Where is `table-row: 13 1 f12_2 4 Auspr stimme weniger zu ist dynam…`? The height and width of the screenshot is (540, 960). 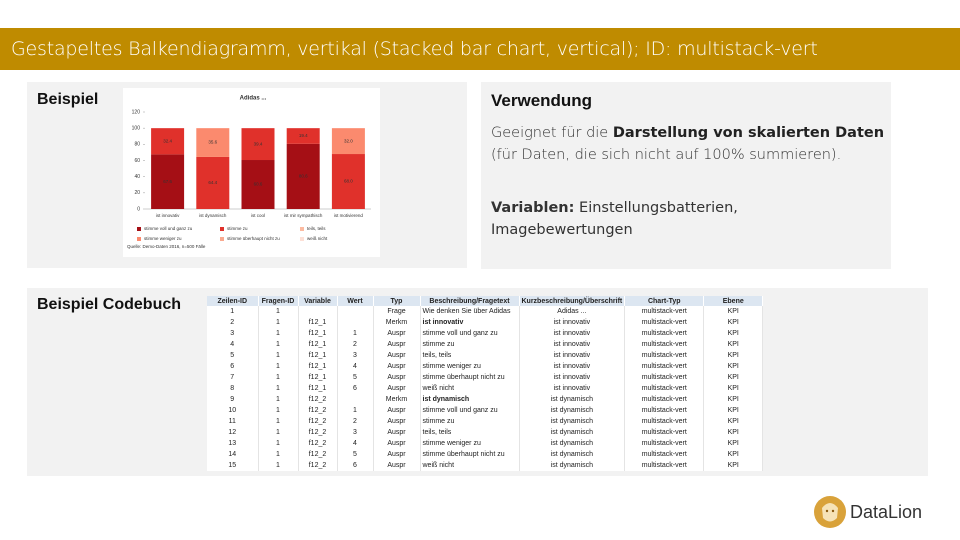 table-row: 13 1 f12_2 4 Auspr stimme weniger zu ist dynam… is located at coordinates (485, 443).